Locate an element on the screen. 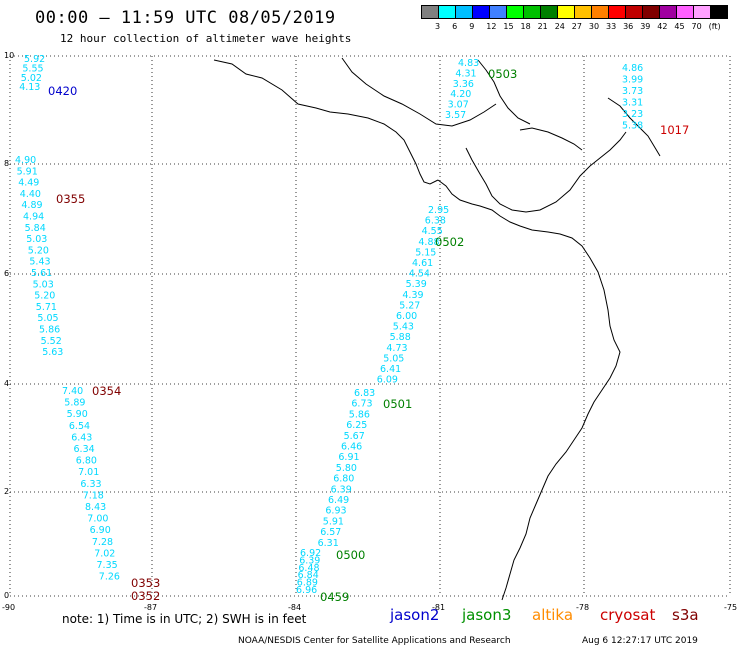 The width and height of the screenshot is (740, 650). wave-height-value: 5.02 is located at coordinates (31, 78).